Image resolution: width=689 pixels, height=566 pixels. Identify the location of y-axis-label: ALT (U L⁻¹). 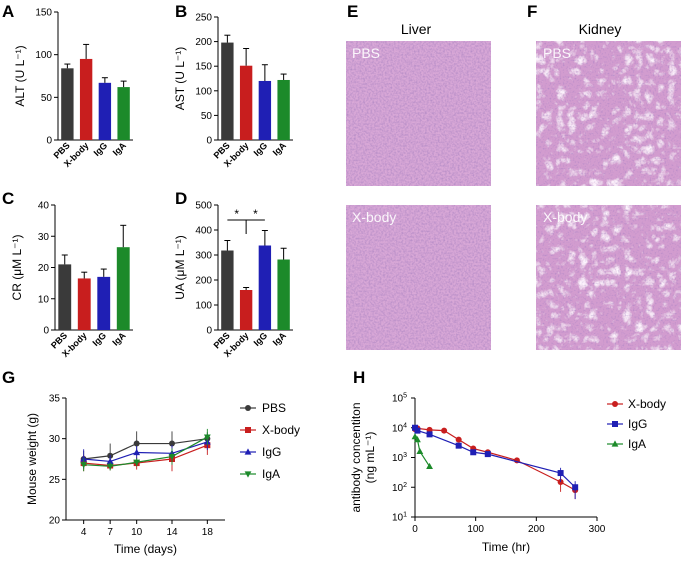
(20, 75).